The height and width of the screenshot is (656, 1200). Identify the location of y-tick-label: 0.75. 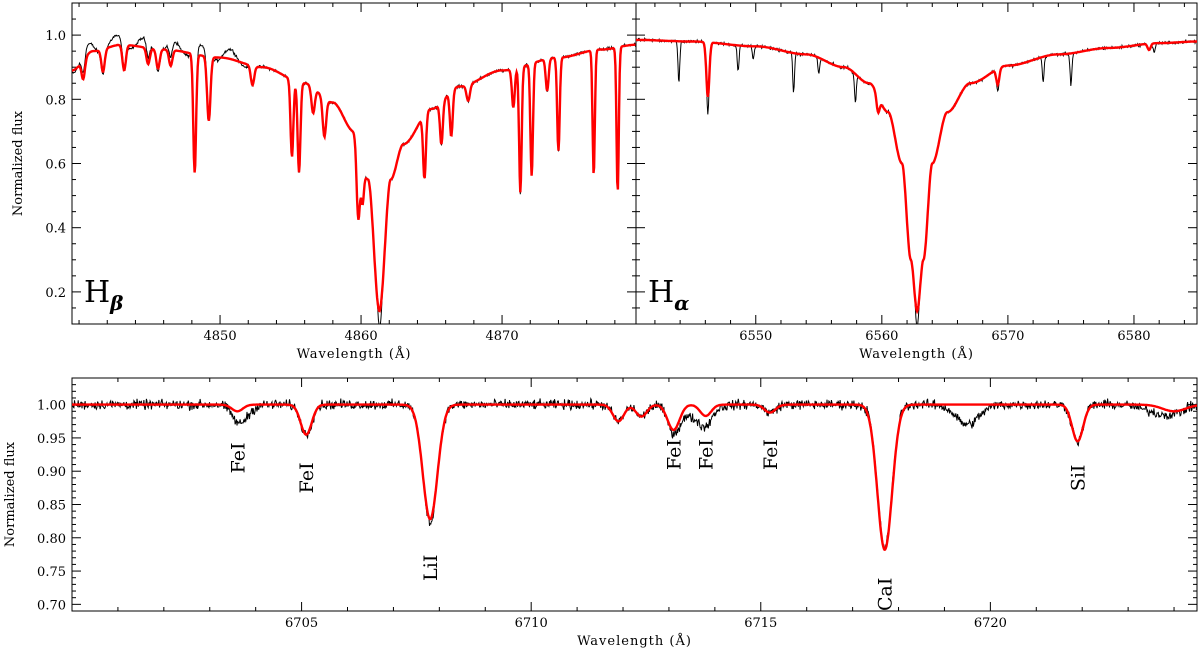
(51, 572).